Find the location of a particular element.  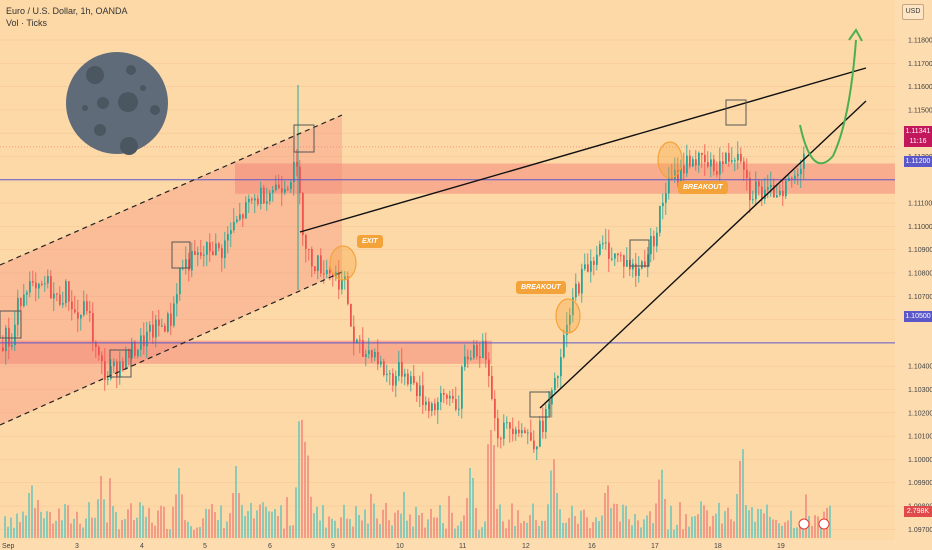

chart-title: Euro / U.S. Dollar, 1h, OANDA is located at coordinates (67, 11).